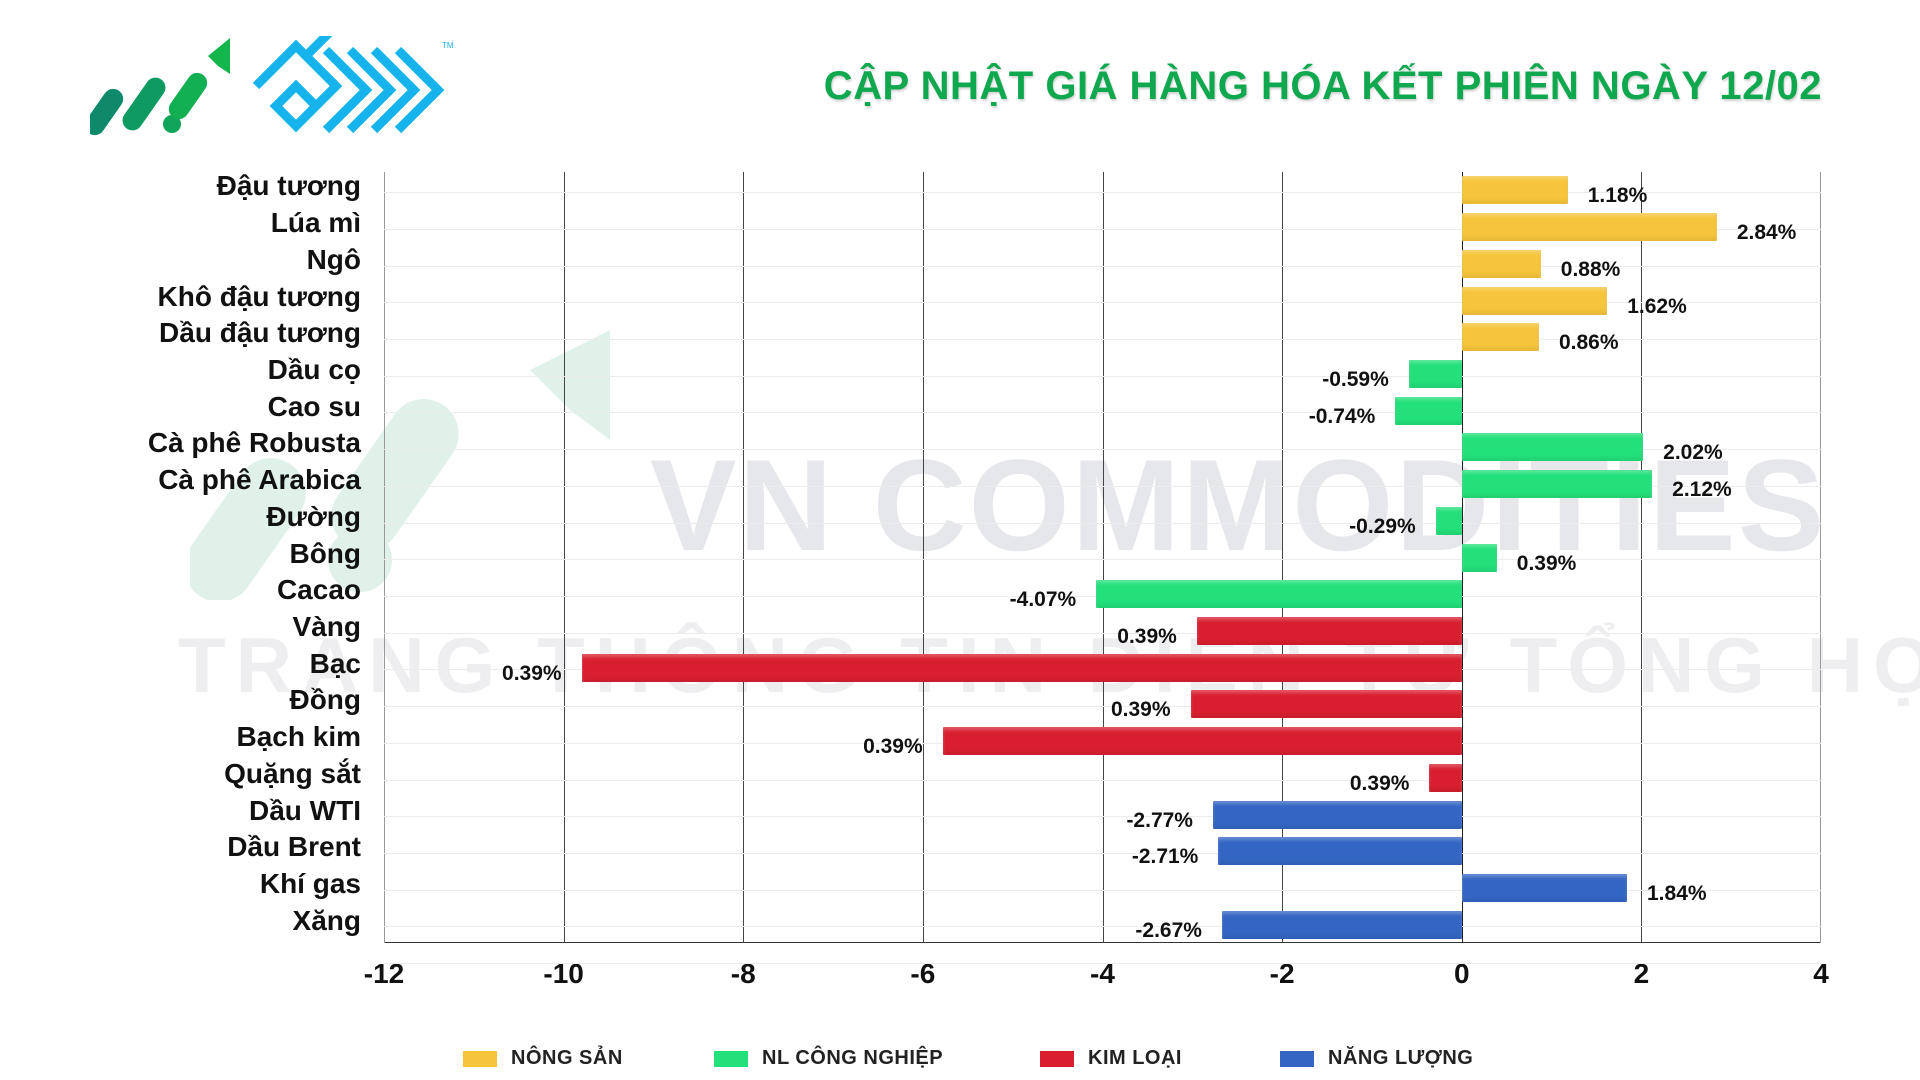  Describe the element at coordinates (1641, 973) in the screenshot. I see `x-tick-label: 2` at that location.